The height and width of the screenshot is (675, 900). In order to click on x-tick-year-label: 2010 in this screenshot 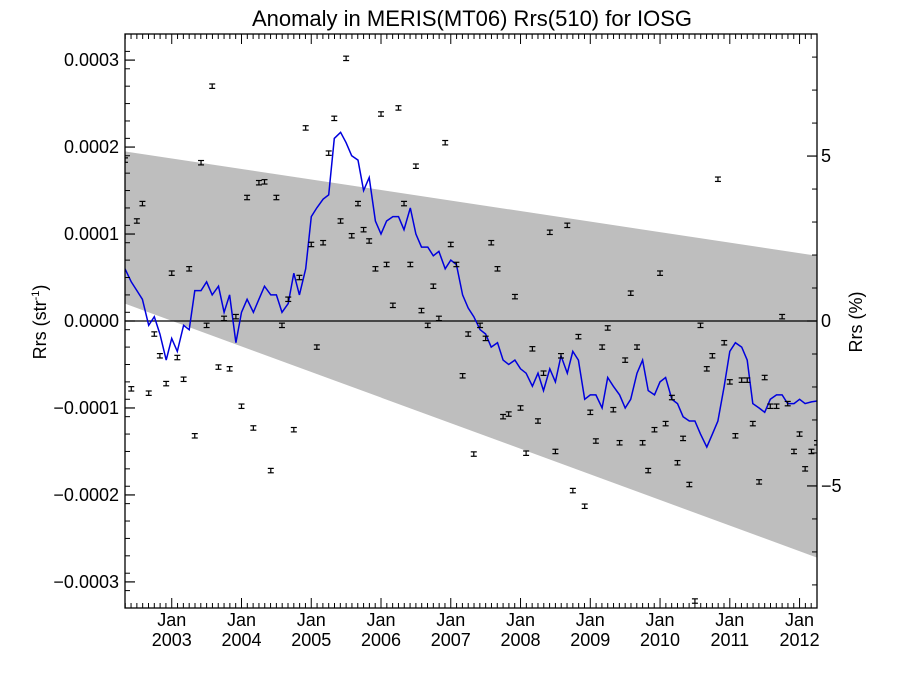, I will do `click(660, 640)`.